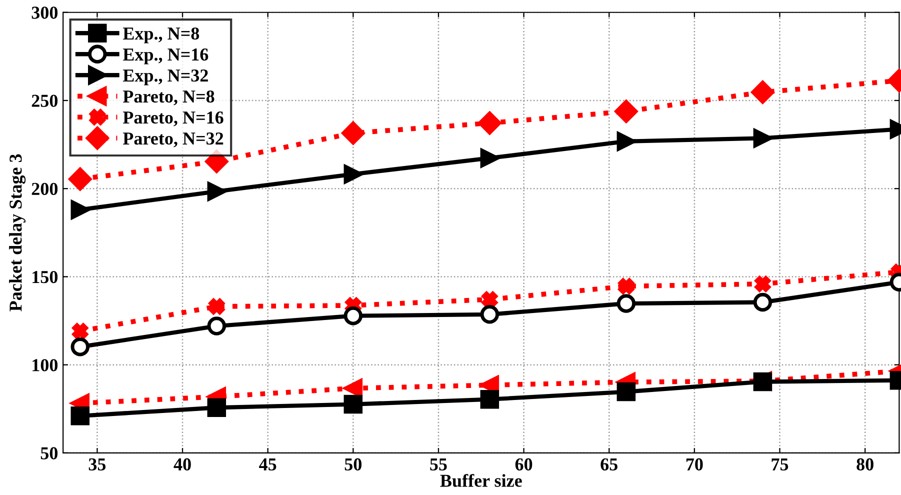 The width and height of the screenshot is (901, 495). What do you see at coordinates (45, 365) in the screenshot?
I see `y-tick-label: 100` at bounding box center [45, 365].